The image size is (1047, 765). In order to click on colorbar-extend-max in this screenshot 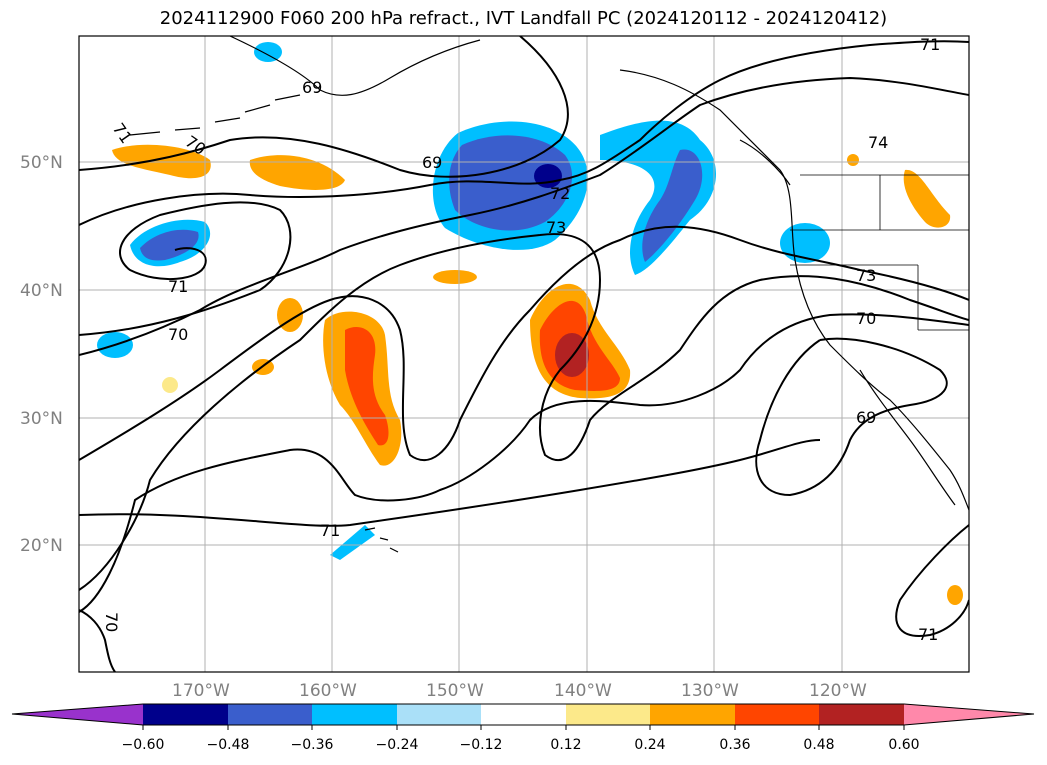, I will do `click(969, 714)`.